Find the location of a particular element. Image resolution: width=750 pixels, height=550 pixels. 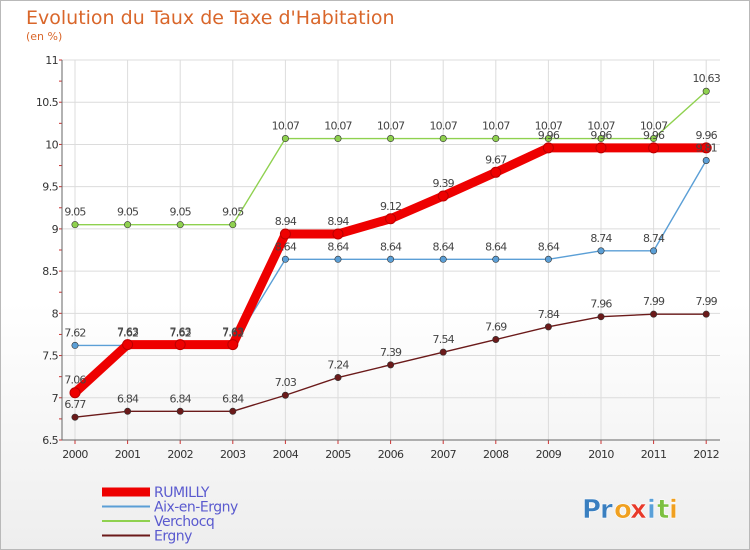

x-tick-label: 2004 is located at coordinates (286, 454).